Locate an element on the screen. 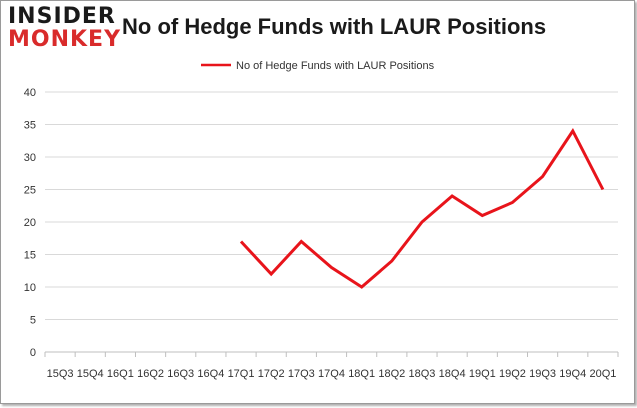 This screenshot has height=408, width=637. y-tick-label: 40 is located at coordinates (30, 93).